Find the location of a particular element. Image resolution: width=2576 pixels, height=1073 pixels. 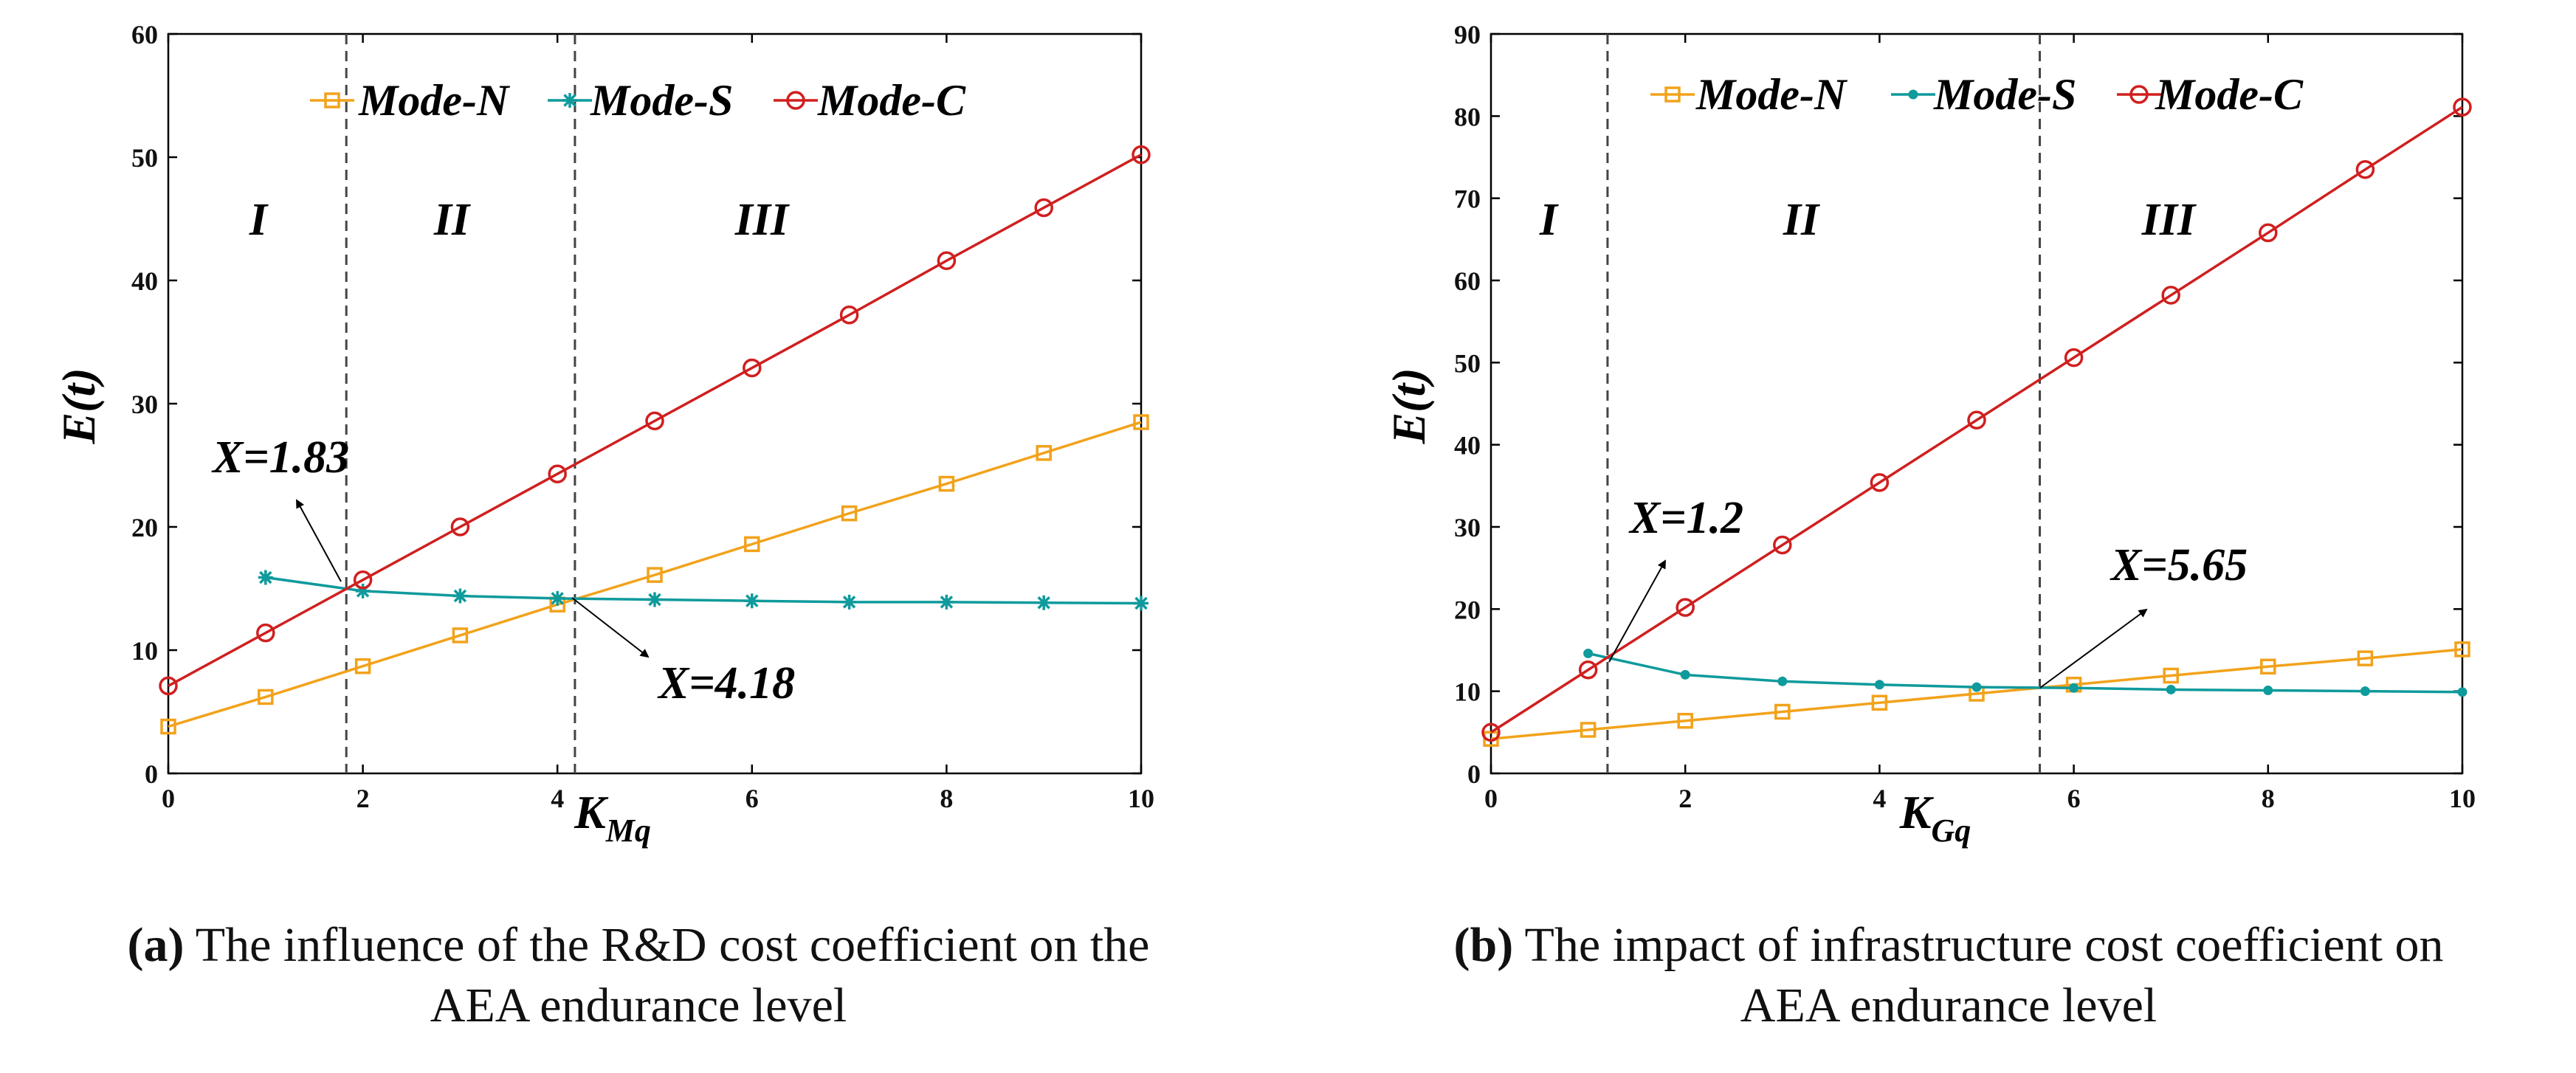

y-tick-label-a-6: 60 is located at coordinates (145, 34).